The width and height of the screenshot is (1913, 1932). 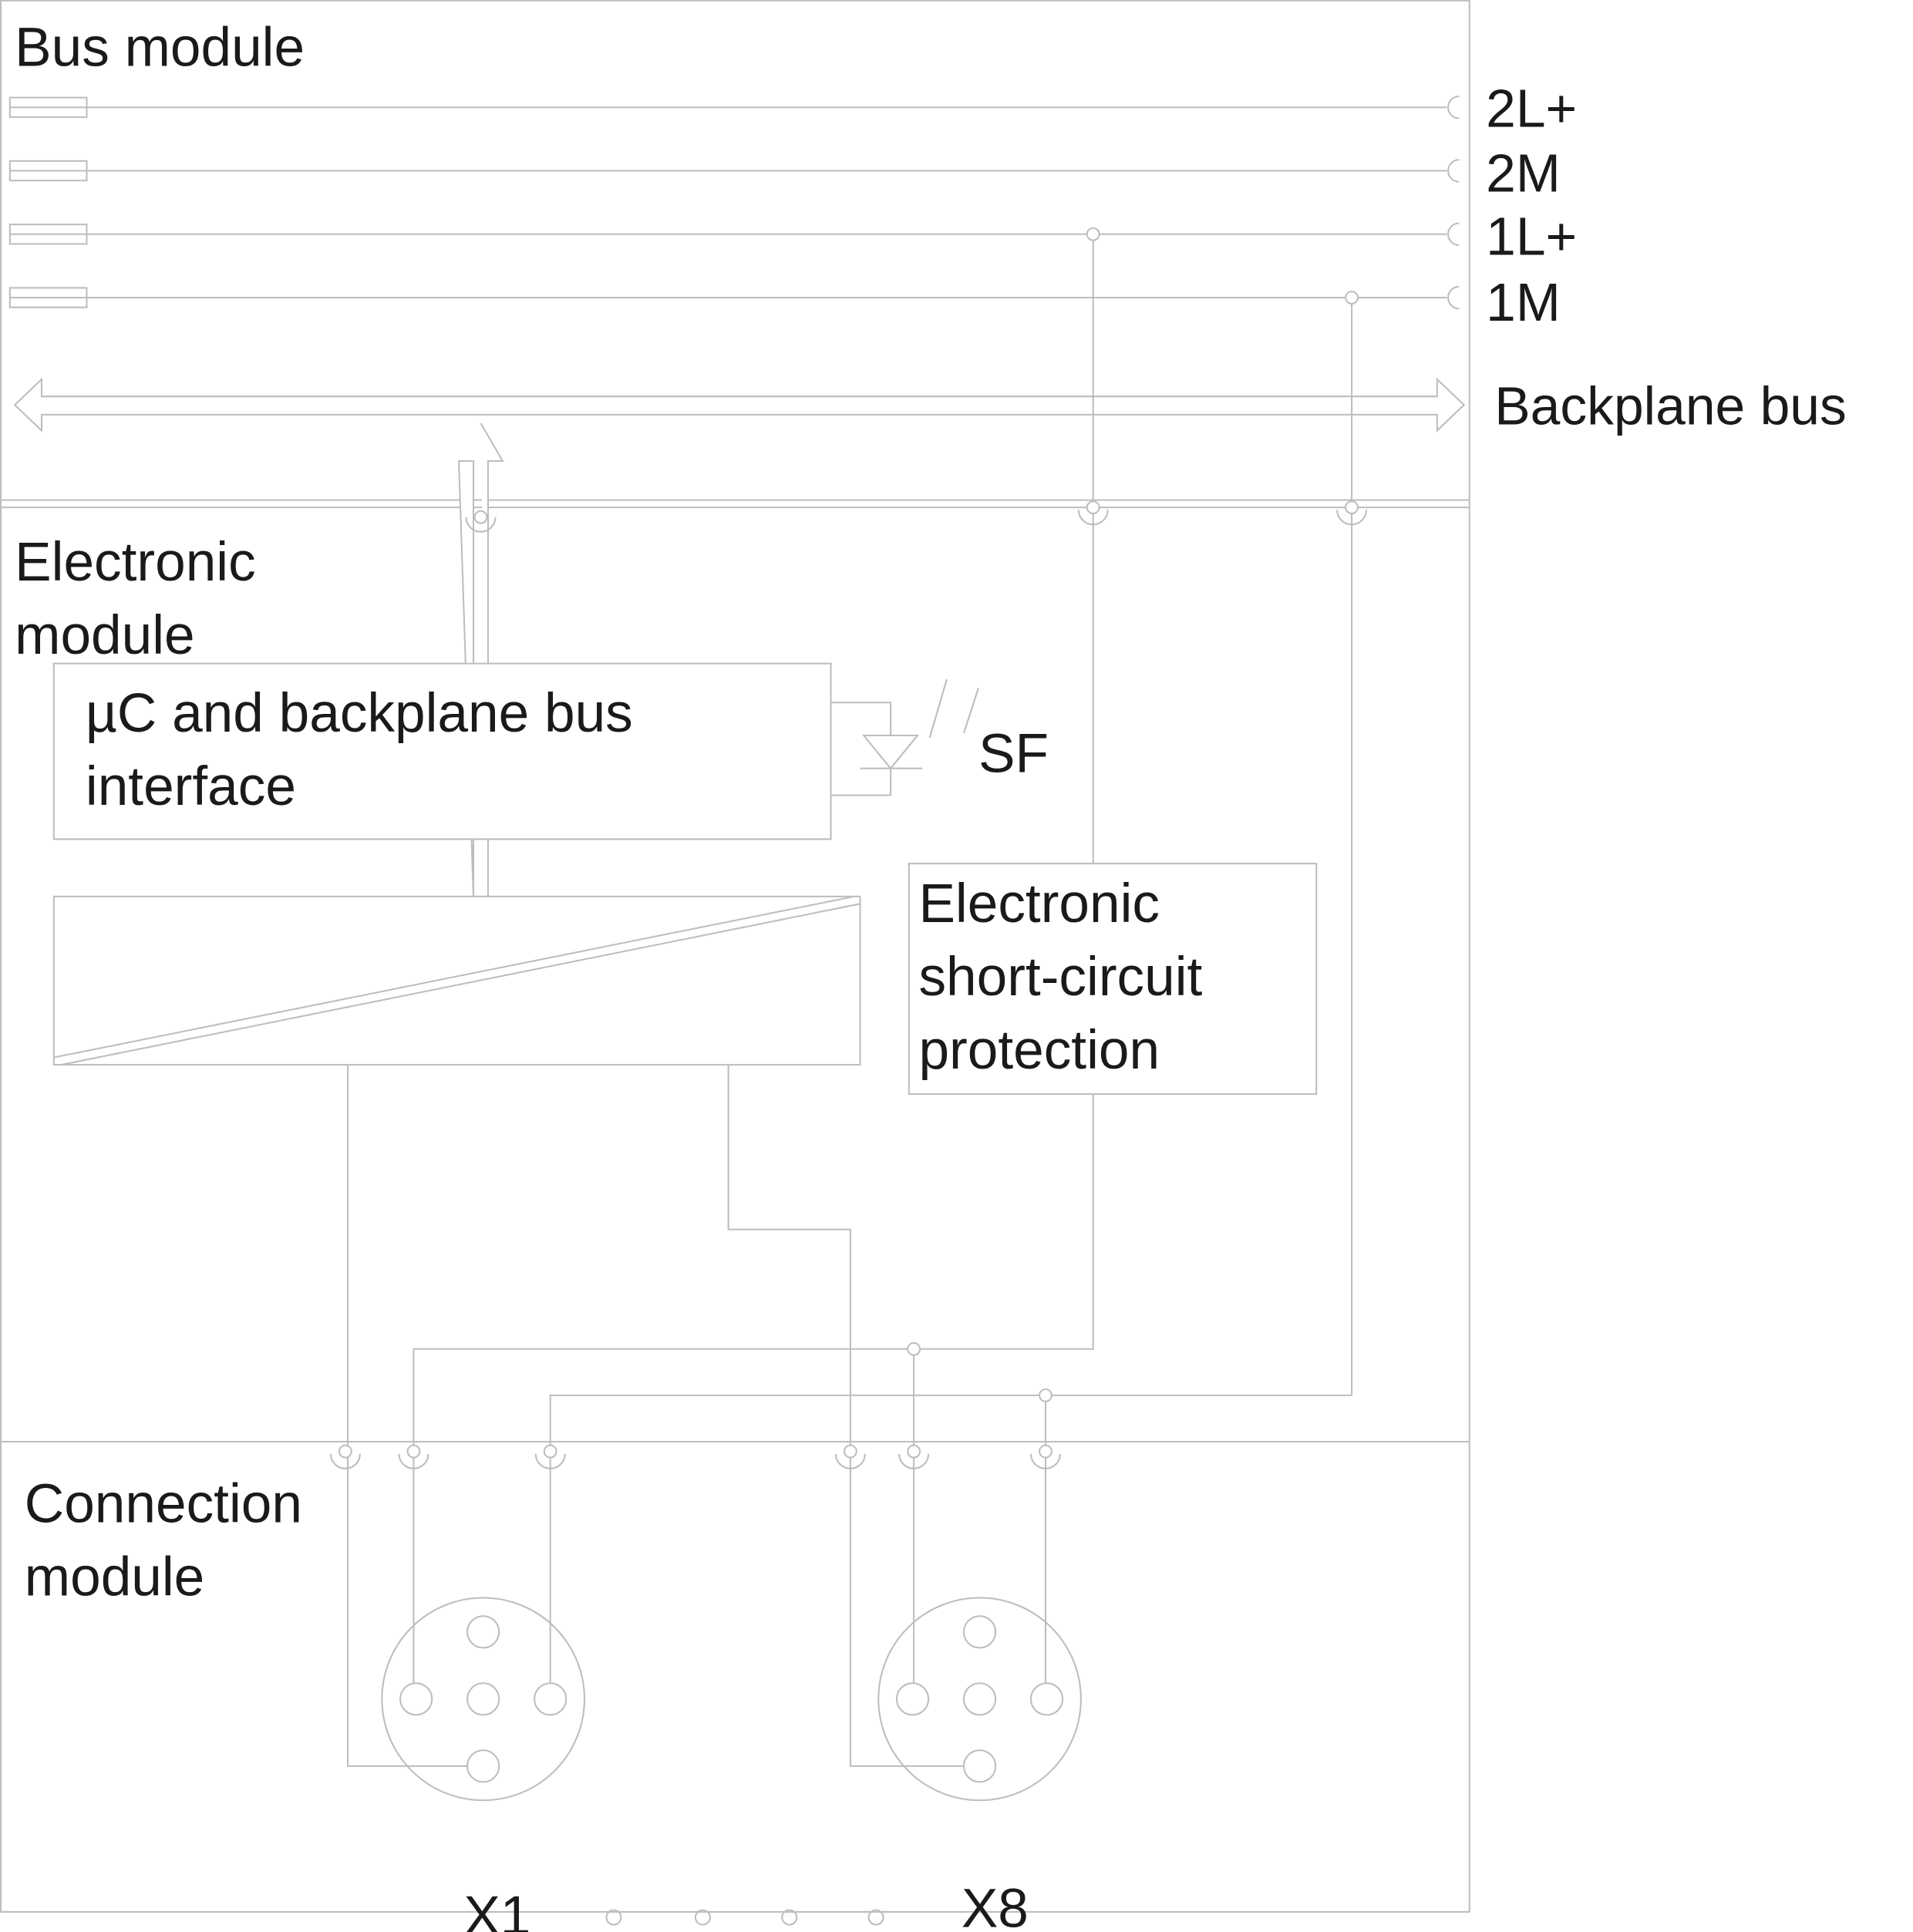 What do you see at coordinates (905, 737) in the screenshot?
I see `led-icon` at bounding box center [905, 737].